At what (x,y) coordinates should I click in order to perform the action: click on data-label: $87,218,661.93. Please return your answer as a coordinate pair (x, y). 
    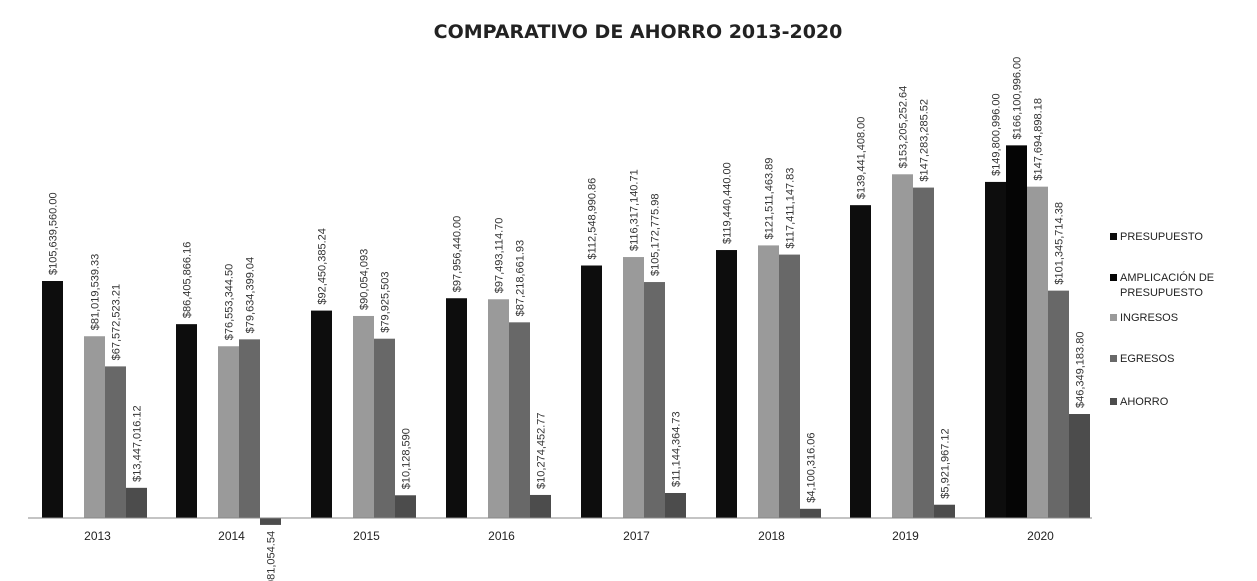
    Looking at the image, I should click on (521, 278).